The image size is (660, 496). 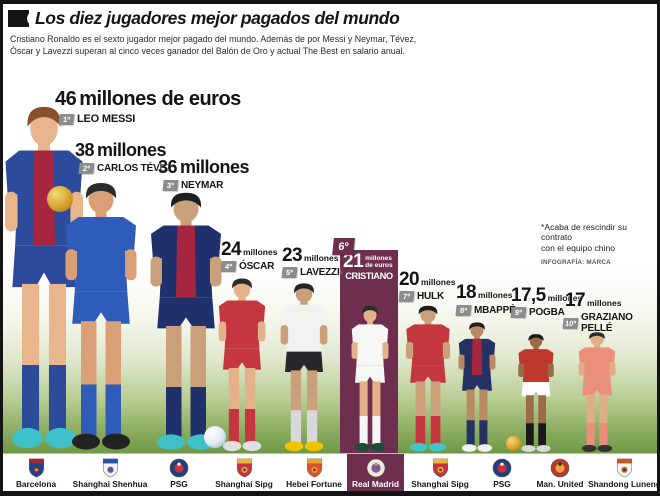 I want to click on player-figure-messi, so click(x=51, y=276).